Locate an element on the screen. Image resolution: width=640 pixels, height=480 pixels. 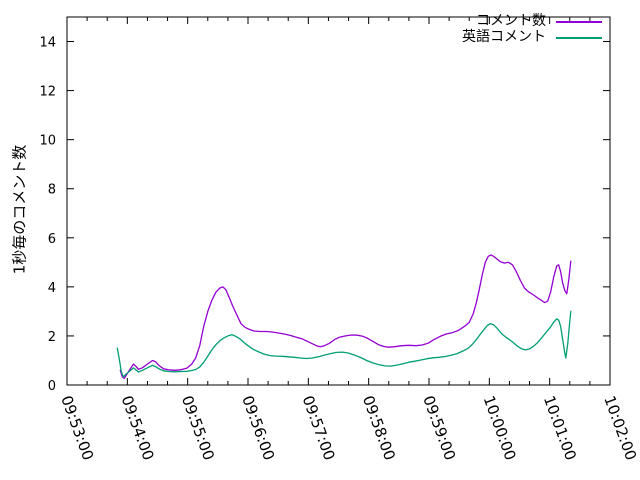
y-tick-label: 10 is located at coordinates (47, 141).